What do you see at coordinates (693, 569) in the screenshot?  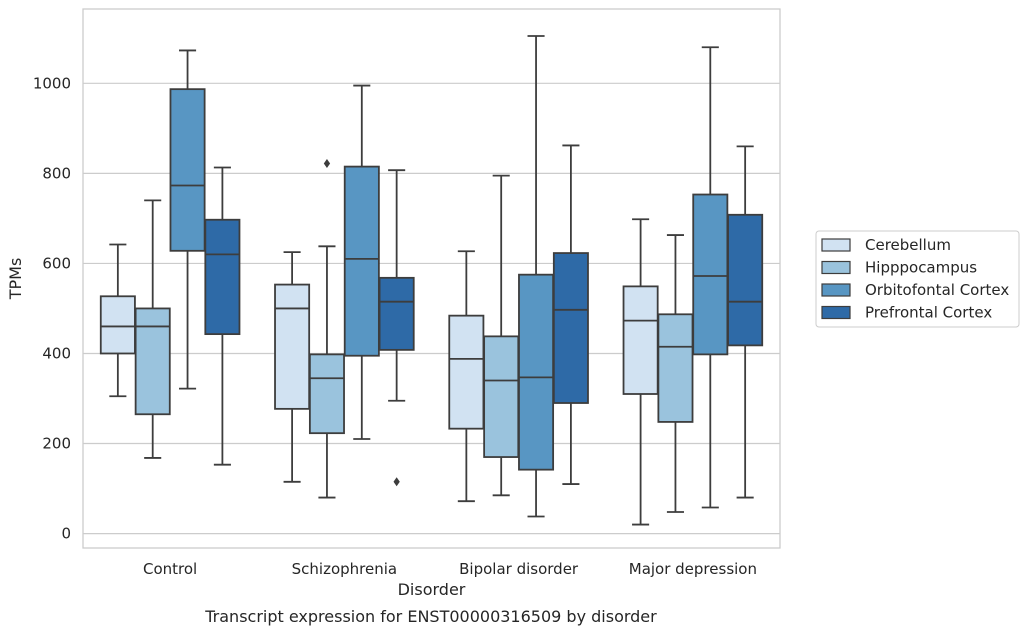 I see `x-tick-label: Major depression` at bounding box center [693, 569].